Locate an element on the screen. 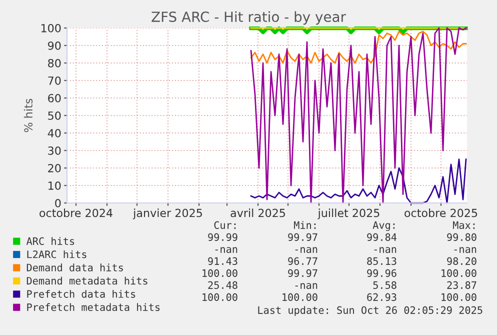  y-tick-label: 50 is located at coordinates (54, 115).